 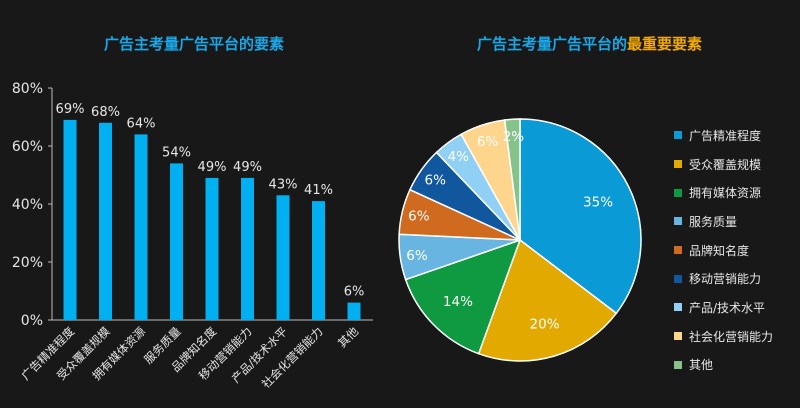 I want to click on bar-data-label: 54%, so click(x=176, y=152).